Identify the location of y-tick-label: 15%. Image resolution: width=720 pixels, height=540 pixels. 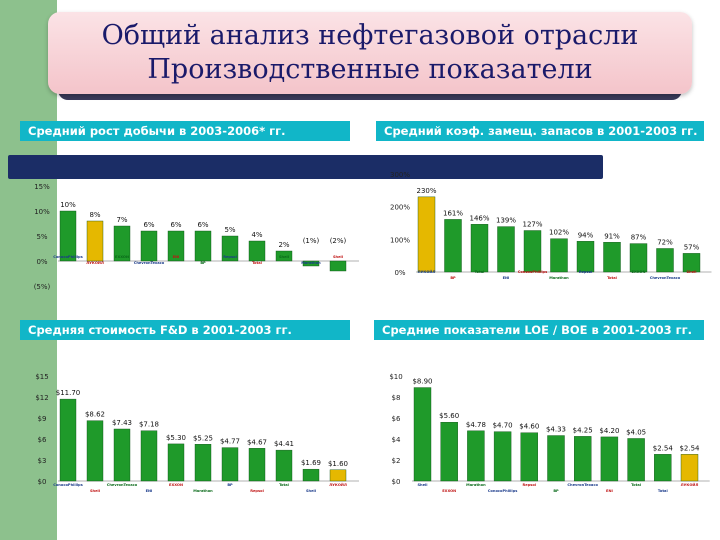
(42, 187).